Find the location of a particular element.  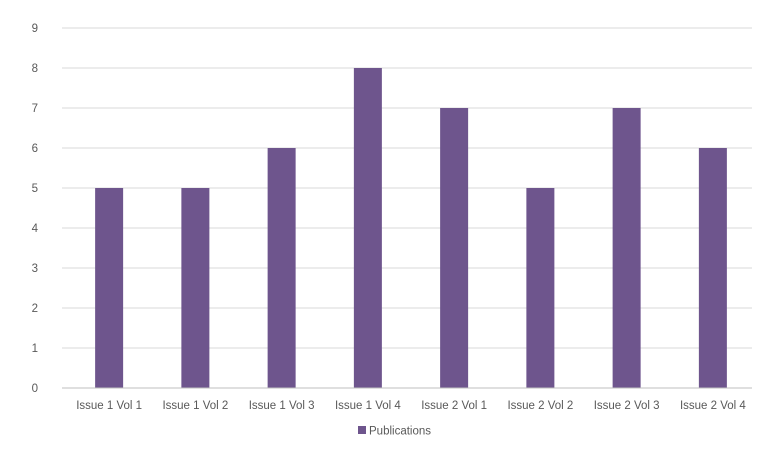

y-tick-label: 8 is located at coordinates (35, 69).